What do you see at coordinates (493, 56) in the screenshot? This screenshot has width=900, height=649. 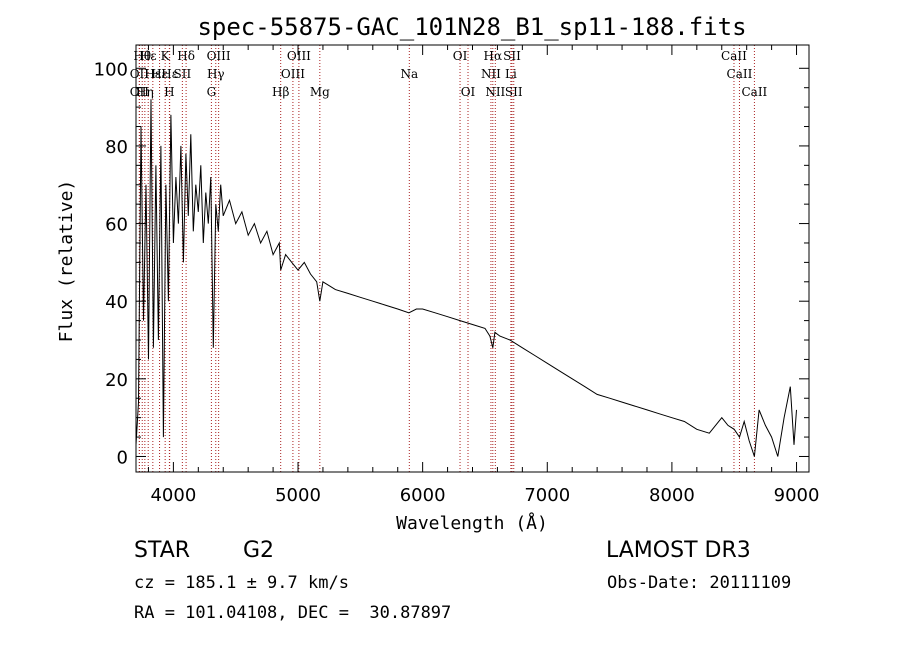 I see `line-label-23: Hα` at bounding box center [493, 56].